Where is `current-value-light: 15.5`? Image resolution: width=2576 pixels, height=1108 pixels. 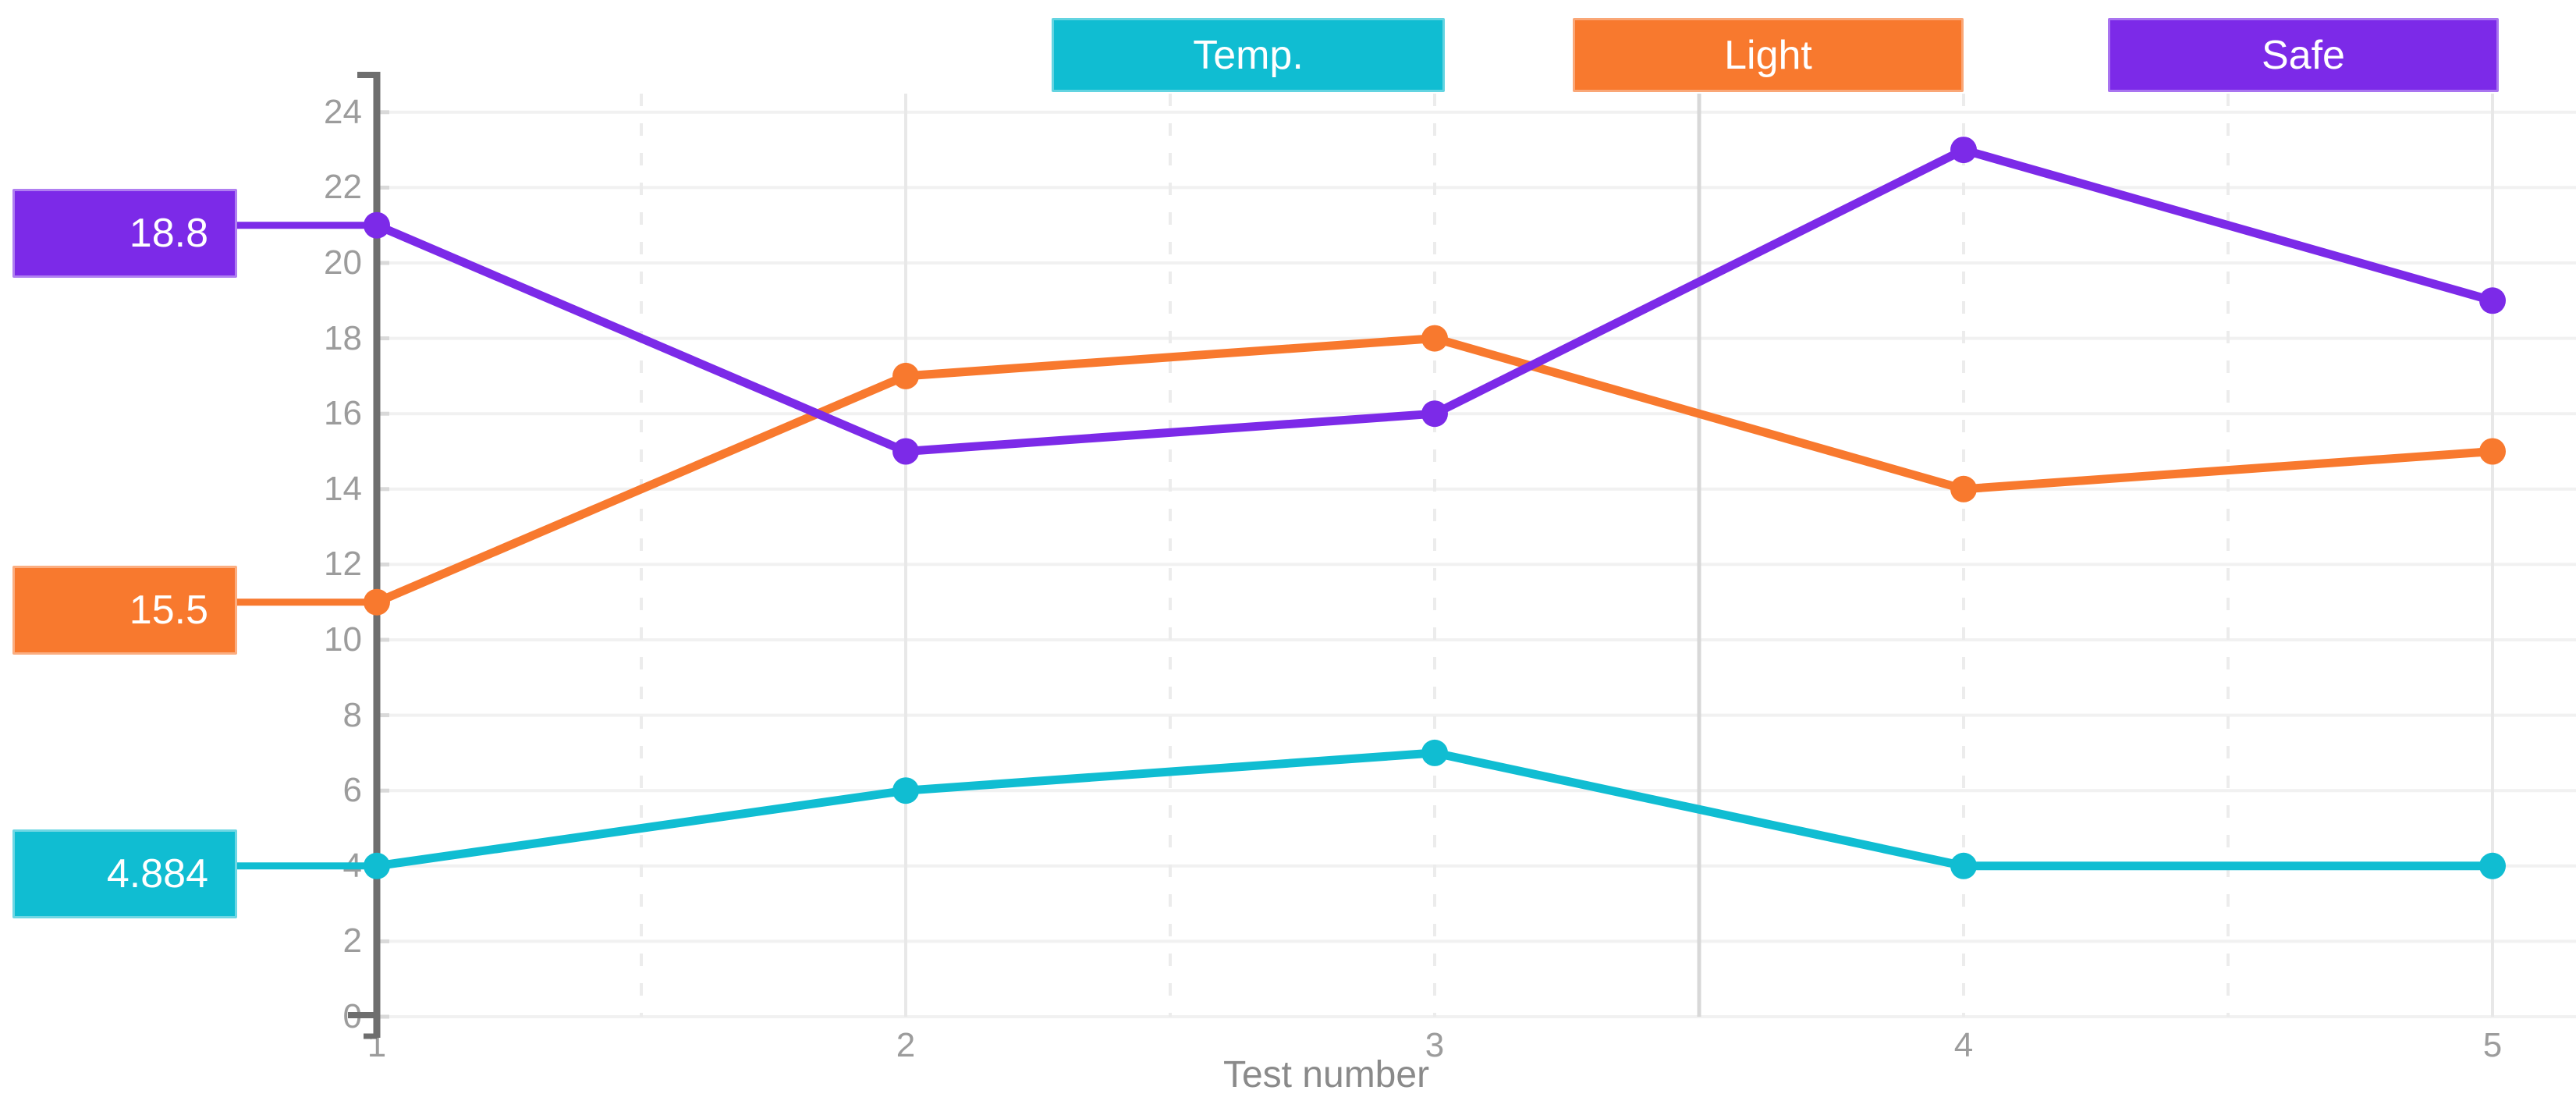
current-value-light: 15.5 is located at coordinates (168, 610).